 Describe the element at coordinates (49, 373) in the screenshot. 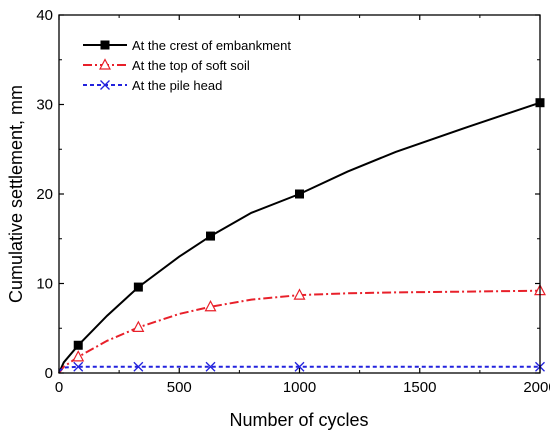

I see `y-tick-label: 0` at that location.